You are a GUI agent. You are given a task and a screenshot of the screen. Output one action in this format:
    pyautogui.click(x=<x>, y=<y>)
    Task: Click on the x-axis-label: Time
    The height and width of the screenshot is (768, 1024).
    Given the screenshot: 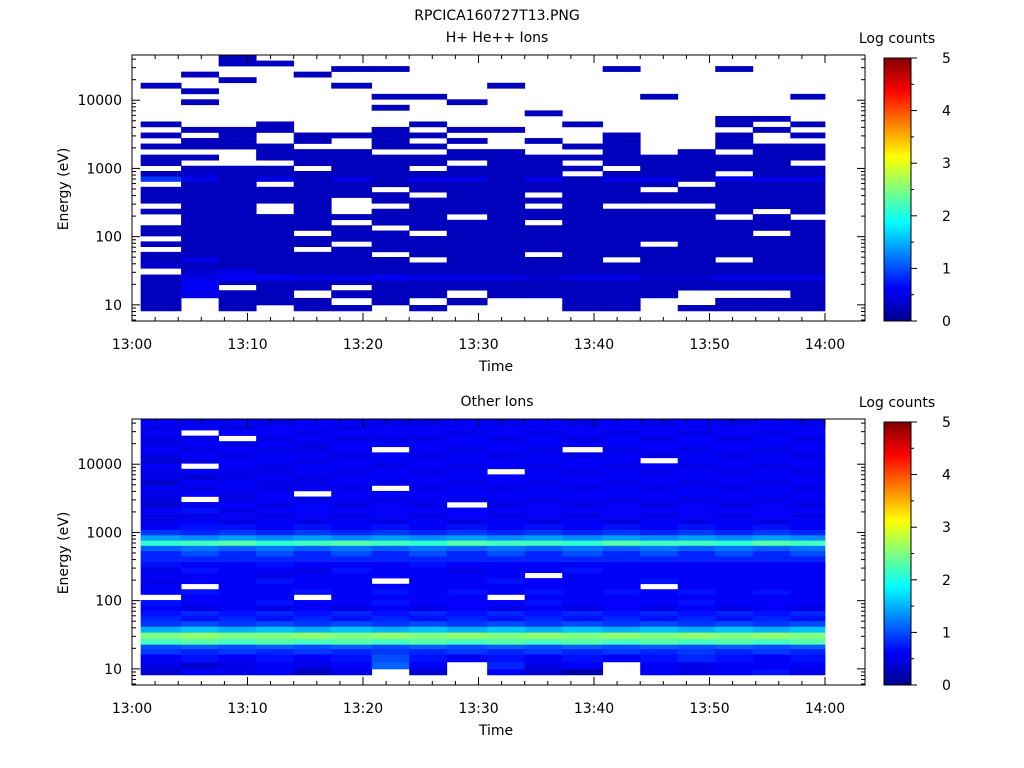 What is the action you would take?
    pyautogui.click(x=495, y=367)
    